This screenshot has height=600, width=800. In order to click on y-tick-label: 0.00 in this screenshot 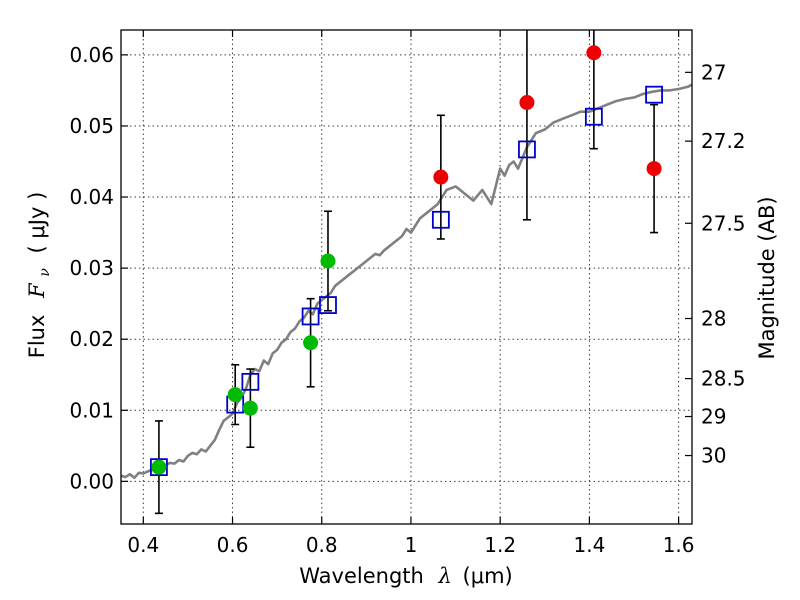, I will do `click(91, 481)`.